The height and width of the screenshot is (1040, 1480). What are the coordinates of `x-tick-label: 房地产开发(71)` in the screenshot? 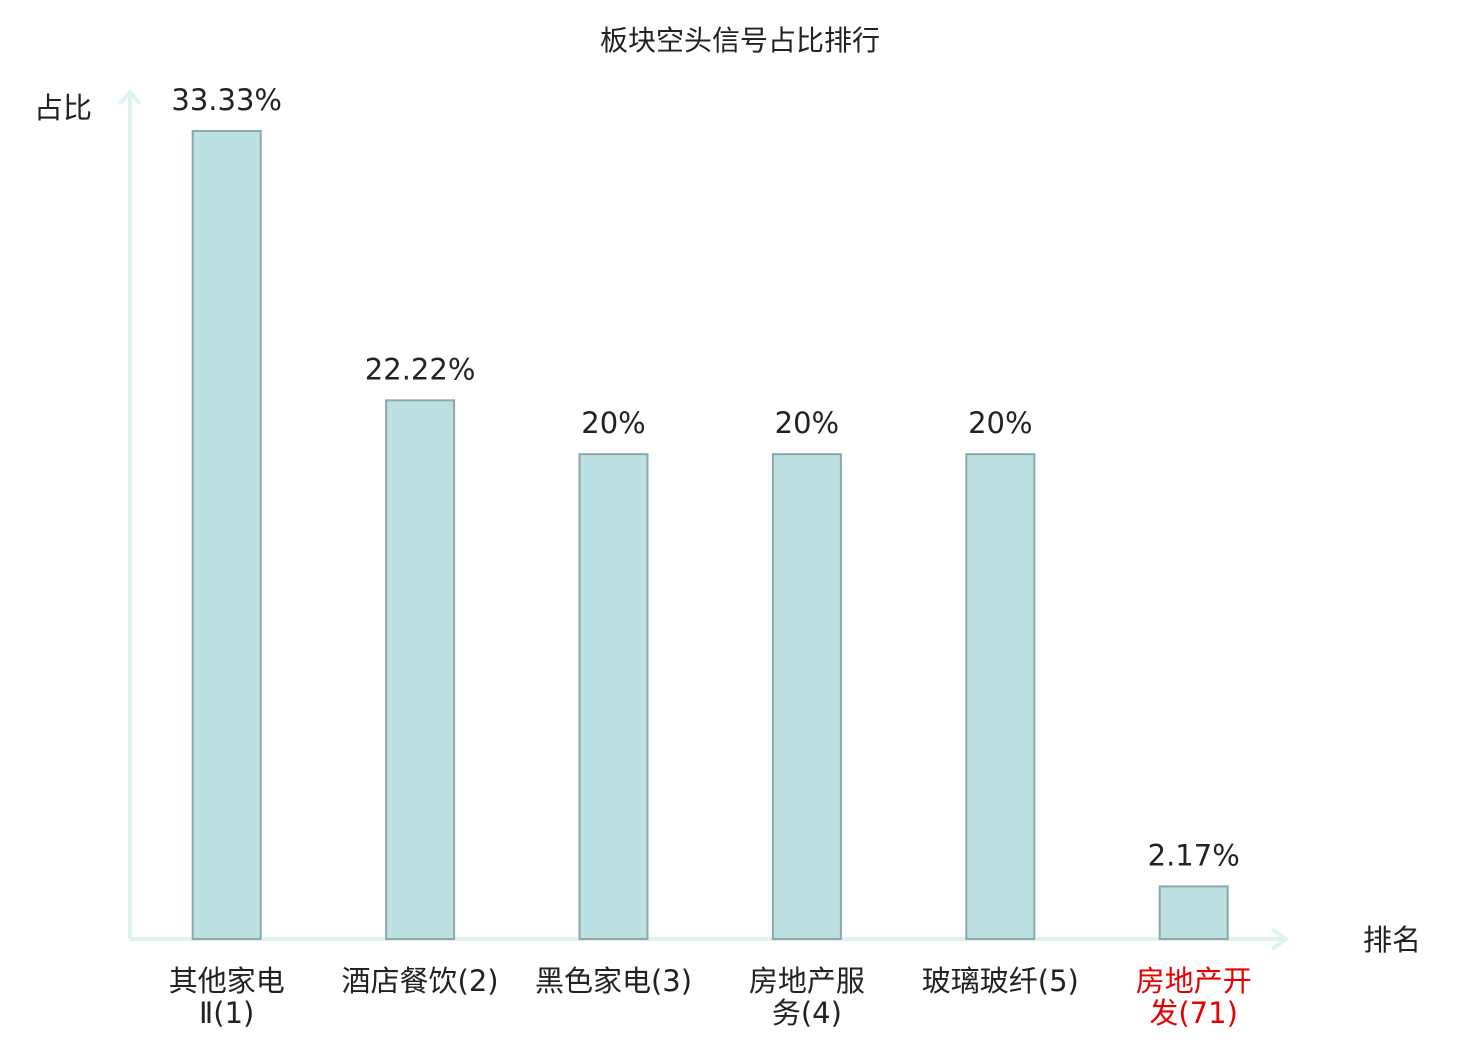 It's located at (1194, 997).